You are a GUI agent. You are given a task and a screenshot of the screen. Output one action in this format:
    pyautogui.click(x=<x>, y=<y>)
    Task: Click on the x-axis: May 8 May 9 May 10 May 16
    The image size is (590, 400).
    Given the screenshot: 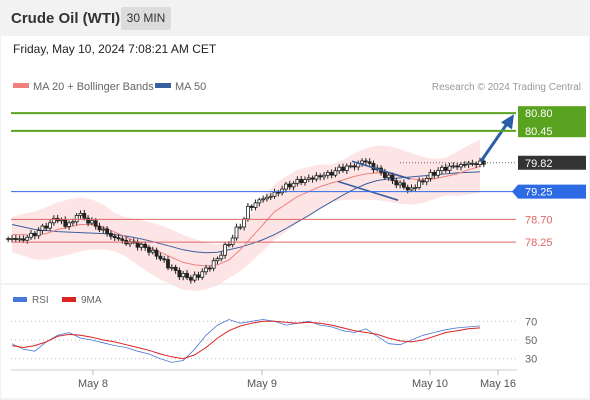 What is the action you would take?
    pyautogui.click(x=297, y=380)
    